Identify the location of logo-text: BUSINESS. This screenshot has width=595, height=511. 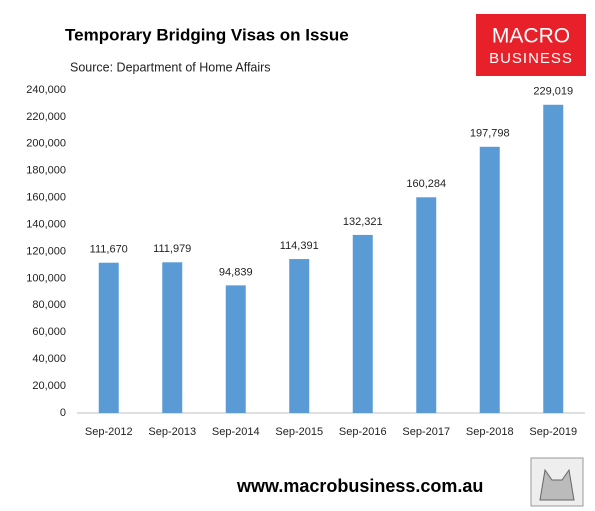
(531, 58).